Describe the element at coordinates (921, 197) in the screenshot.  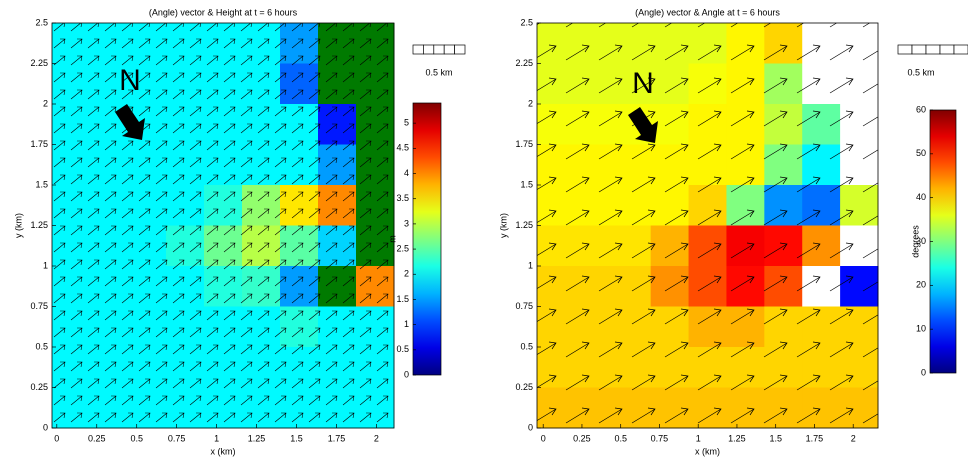
I see `colorbar-tick-label: 40` at that location.